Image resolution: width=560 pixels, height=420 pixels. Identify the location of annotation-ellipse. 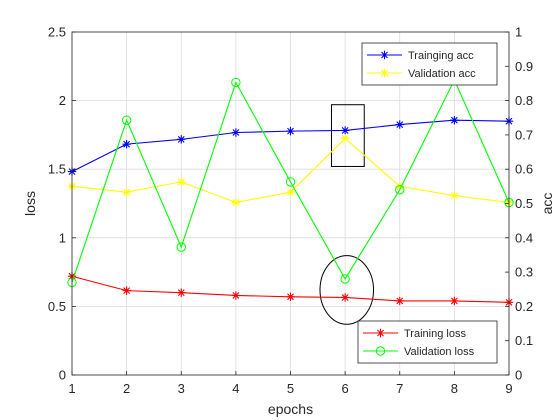
(347, 290).